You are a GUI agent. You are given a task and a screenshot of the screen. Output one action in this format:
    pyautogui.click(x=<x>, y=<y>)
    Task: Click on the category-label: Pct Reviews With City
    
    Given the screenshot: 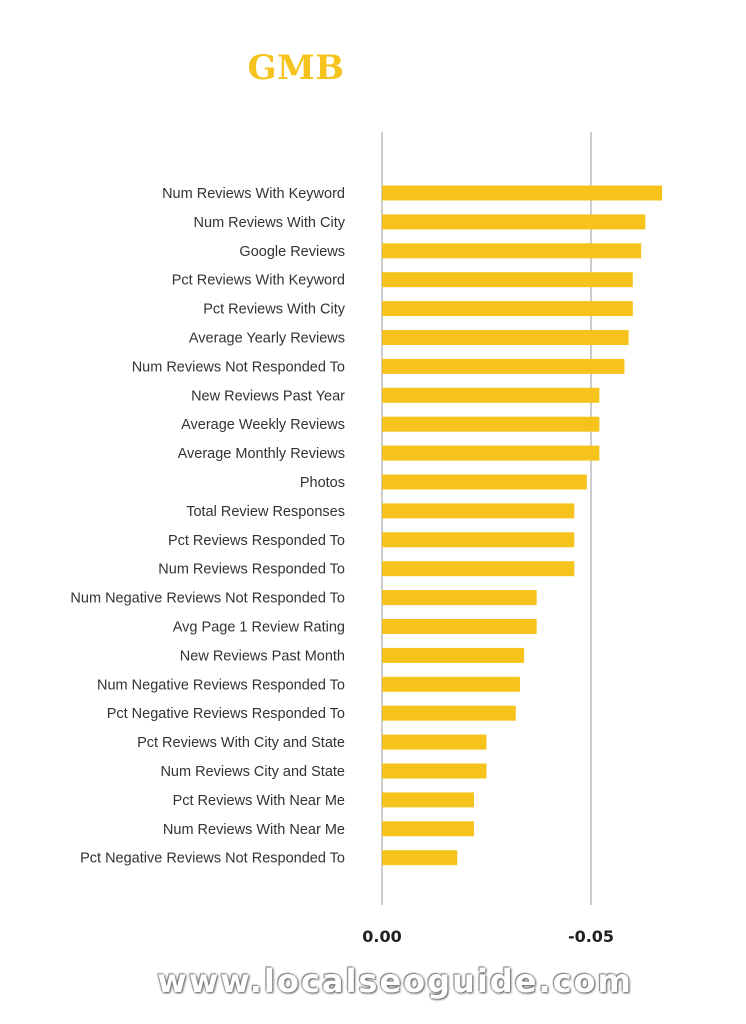 What is the action you would take?
    pyautogui.click(x=274, y=310)
    